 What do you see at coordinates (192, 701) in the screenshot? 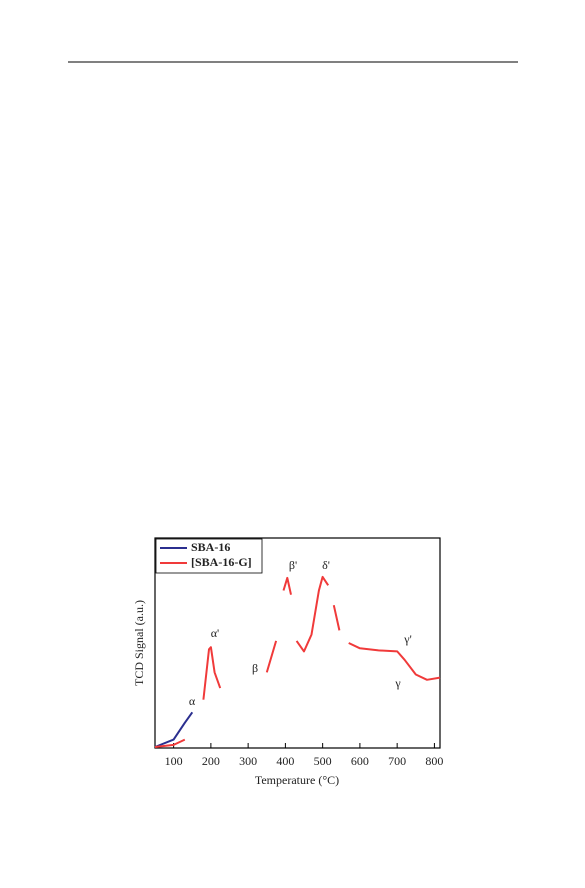
I see `peak-annotation: α` at bounding box center [192, 701].